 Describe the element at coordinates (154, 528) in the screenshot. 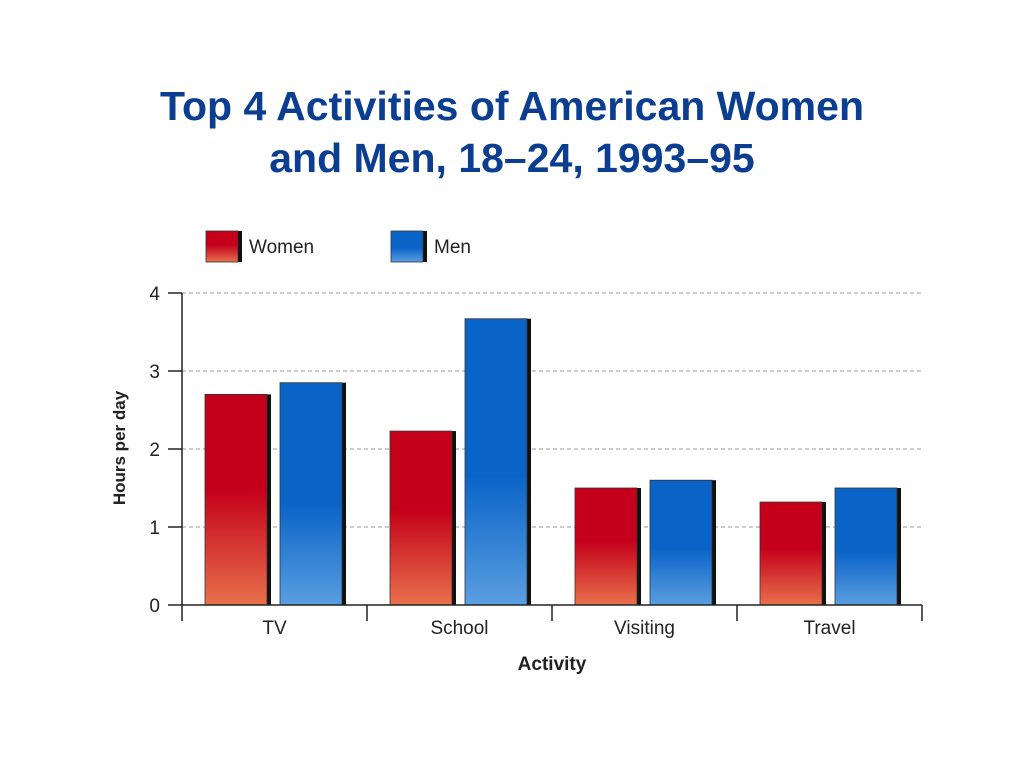

I see `y-tick-label: 1` at that location.